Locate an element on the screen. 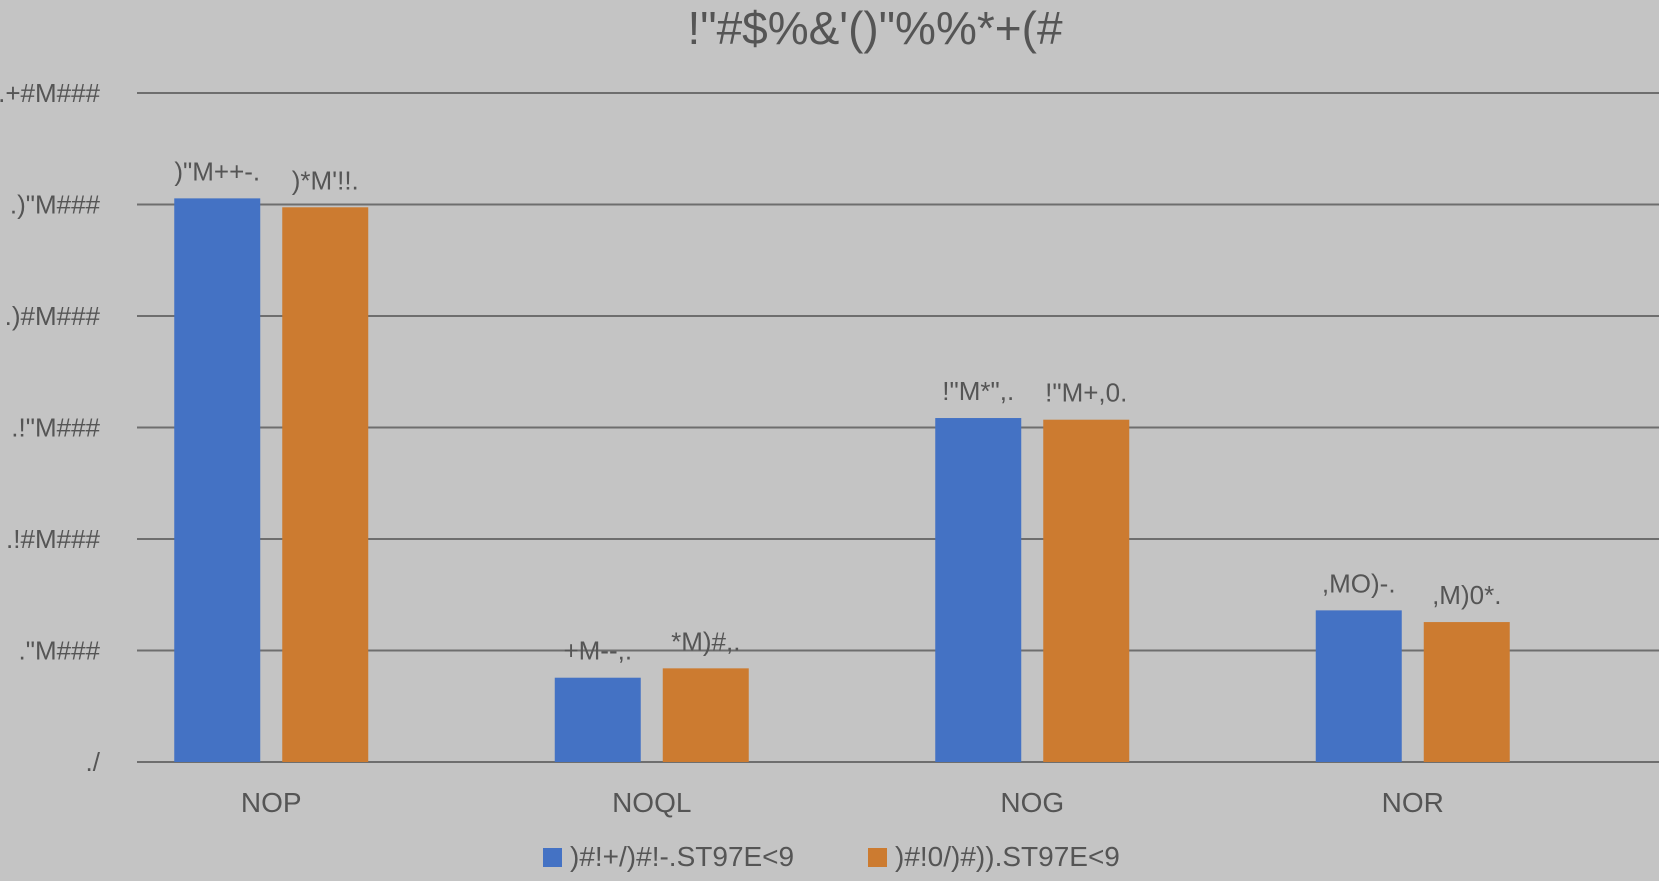 Image resolution: width=1659 pixels, height=881 pixels. x-tick-label: NOQL is located at coordinates (651, 802).